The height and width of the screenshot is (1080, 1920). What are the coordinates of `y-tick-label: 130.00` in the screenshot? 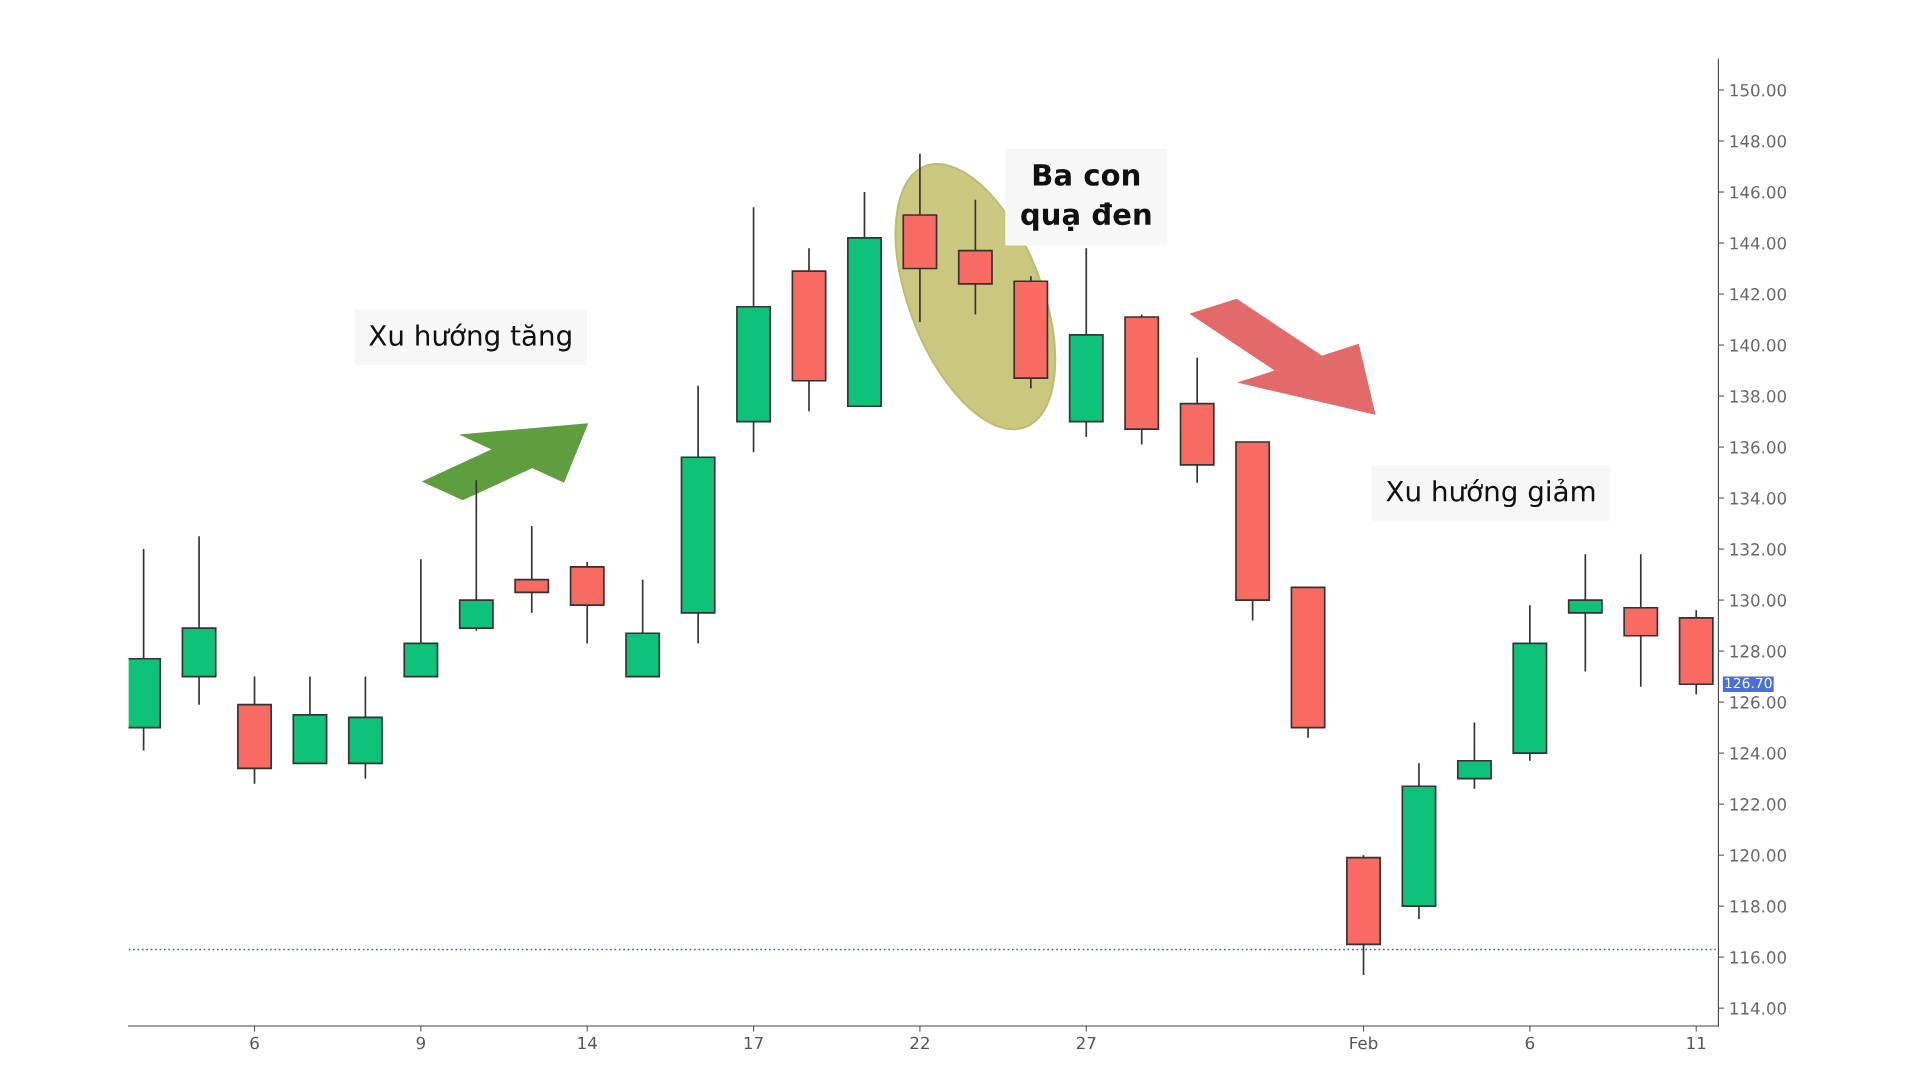 It's located at (1758, 600).